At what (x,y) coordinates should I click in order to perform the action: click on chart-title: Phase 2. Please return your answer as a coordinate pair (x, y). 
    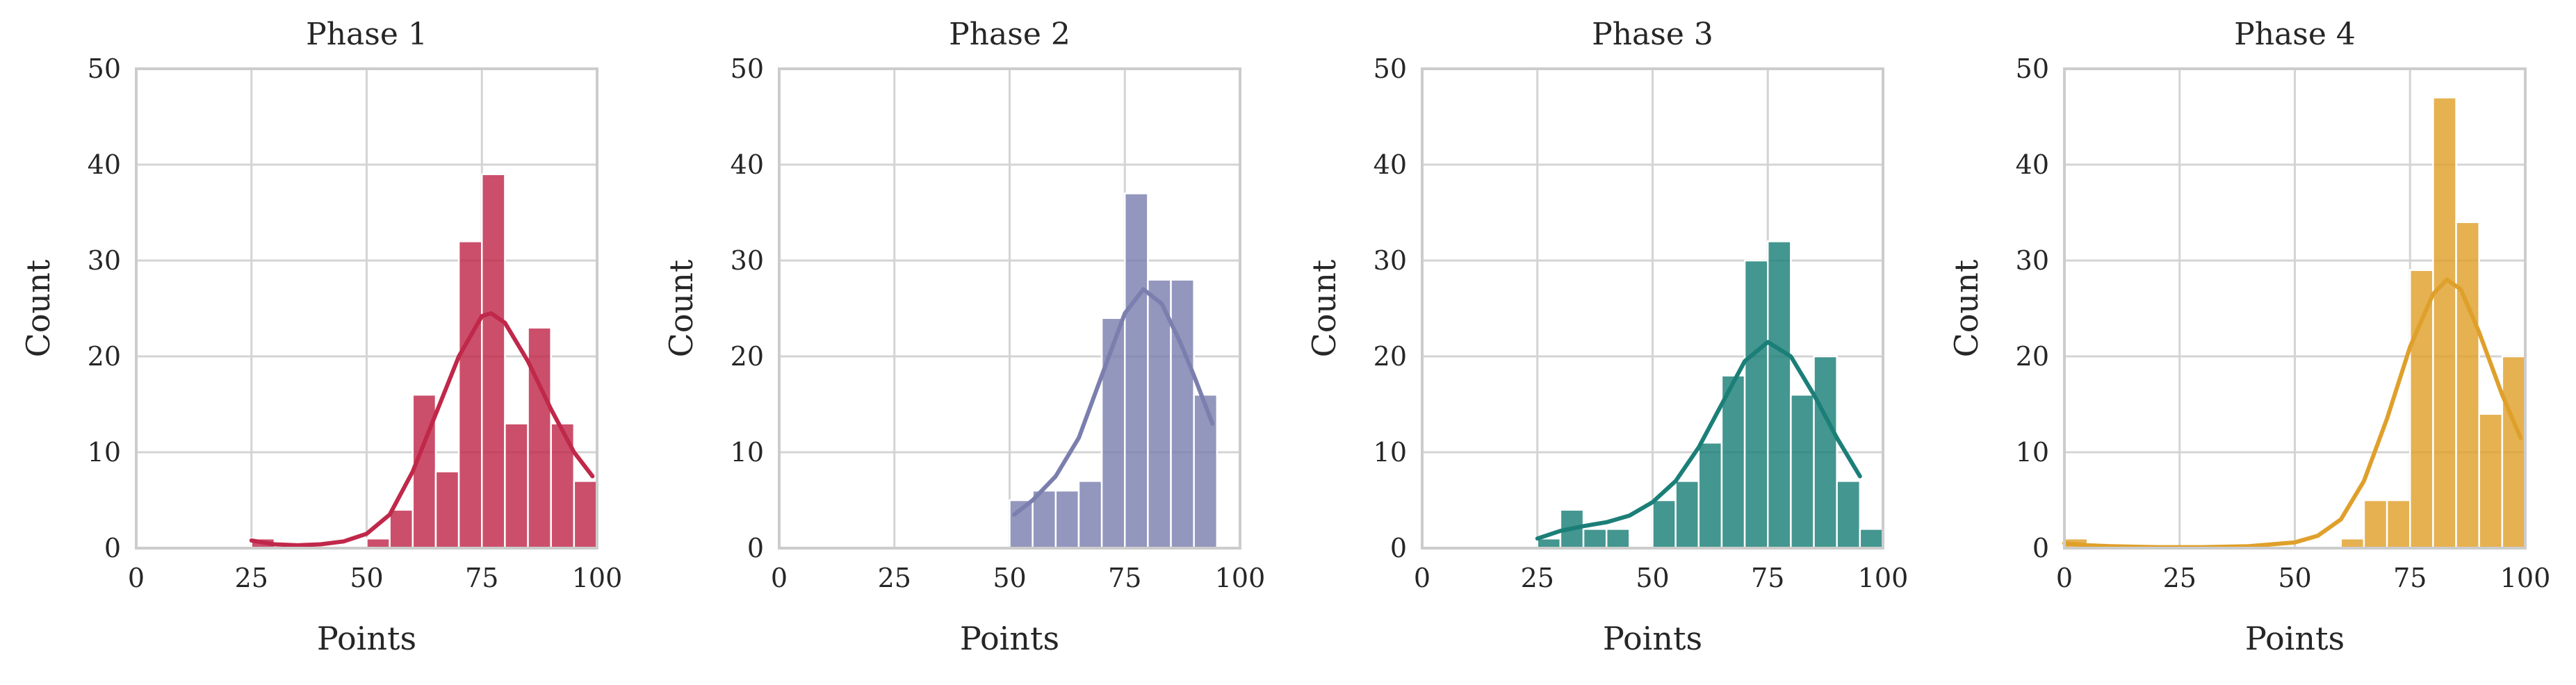
    Looking at the image, I should click on (1009, 34).